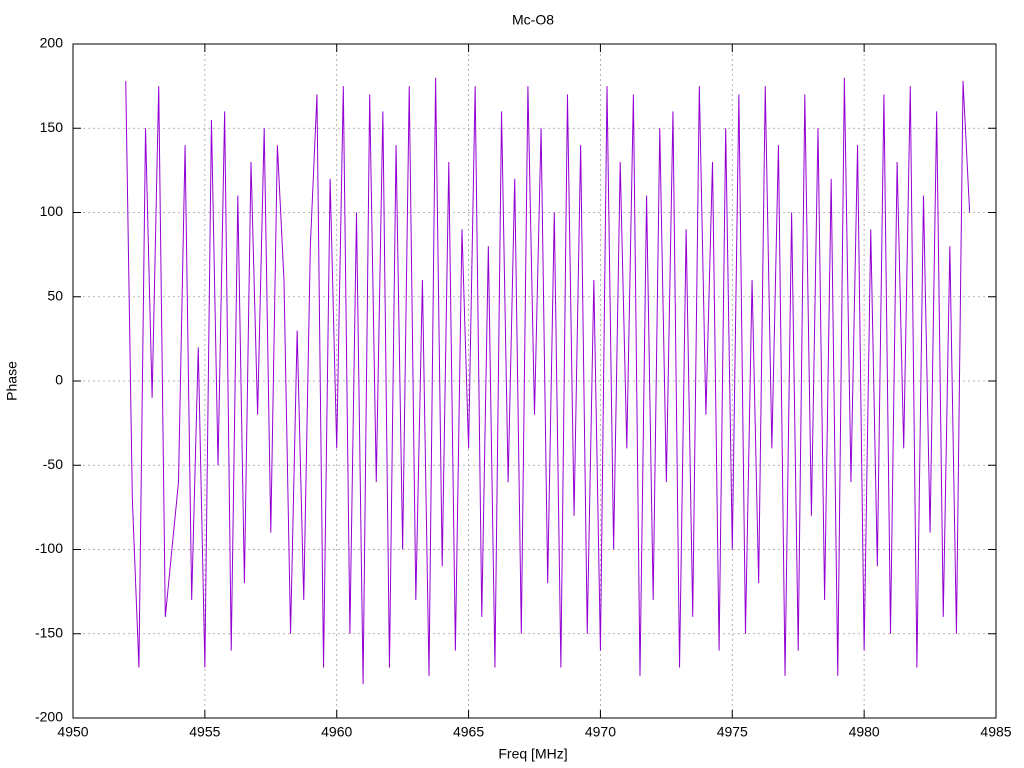  What do you see at coordinates (336, 732) in the screenshot?
I see `x-tick-label: 4960` at bounding box center [336, 732].